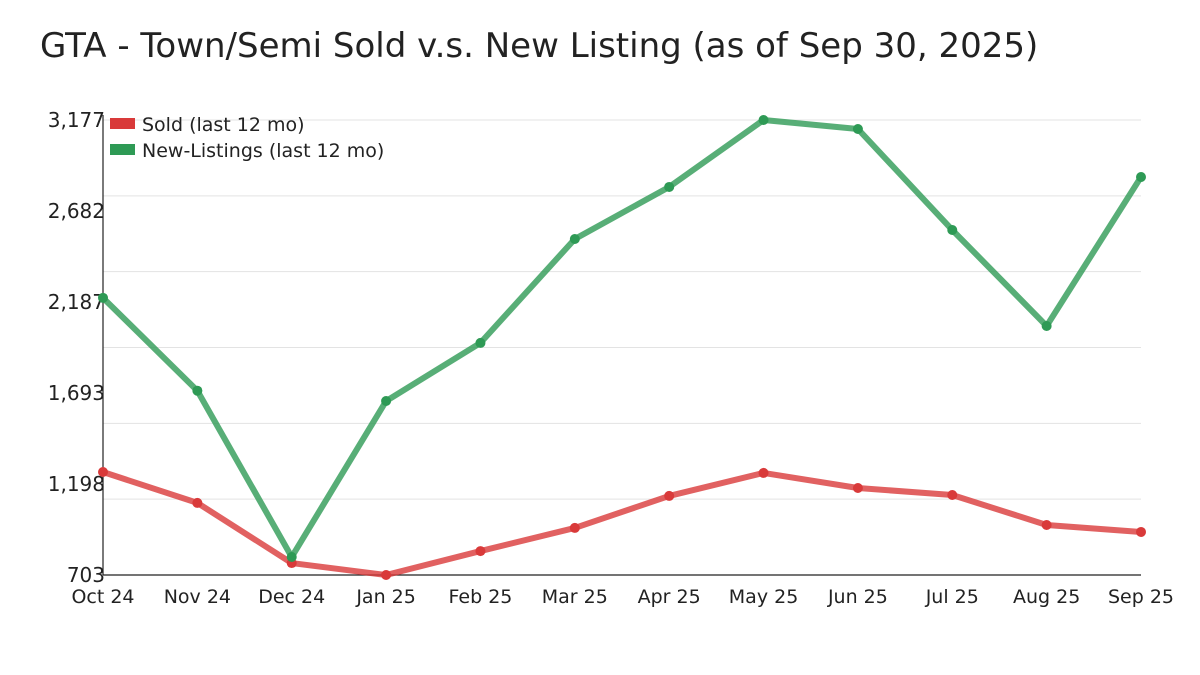  I want to click on x-tick-label: Aug 25, so click(1046, 597).